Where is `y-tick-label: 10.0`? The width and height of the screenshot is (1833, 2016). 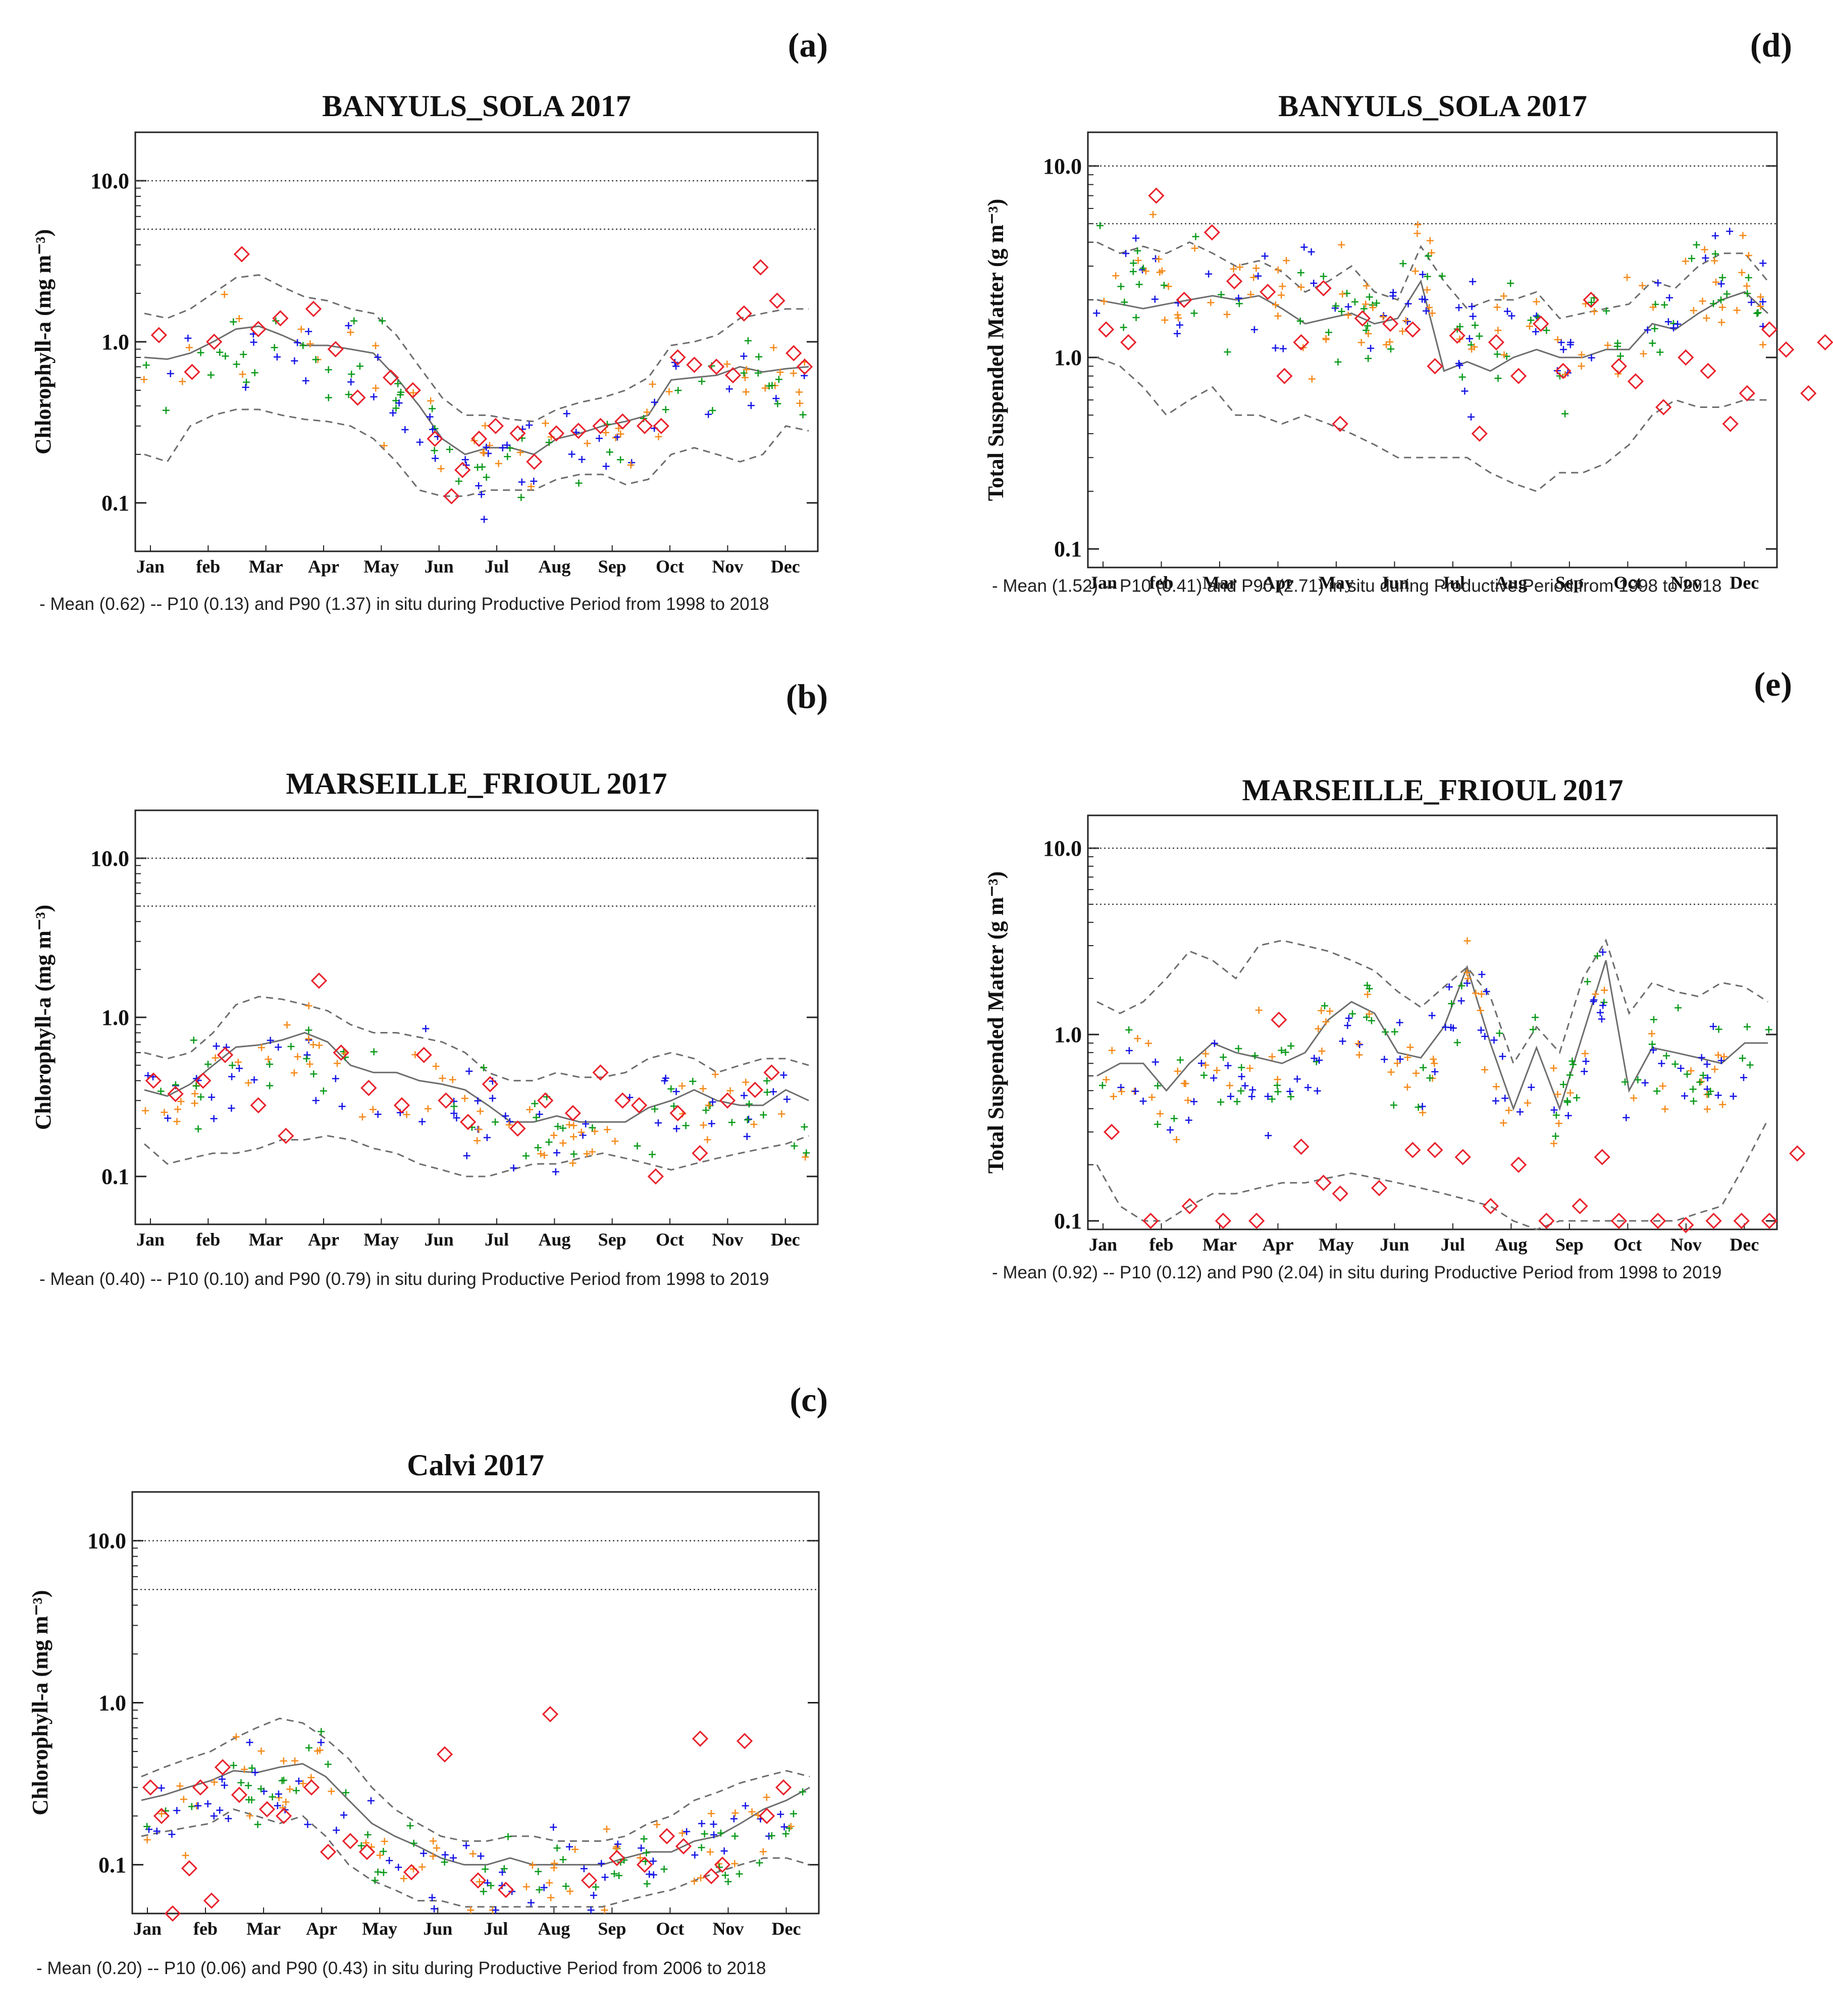
y-tick-label: 10.0 is located at coordinates (1062, 848).